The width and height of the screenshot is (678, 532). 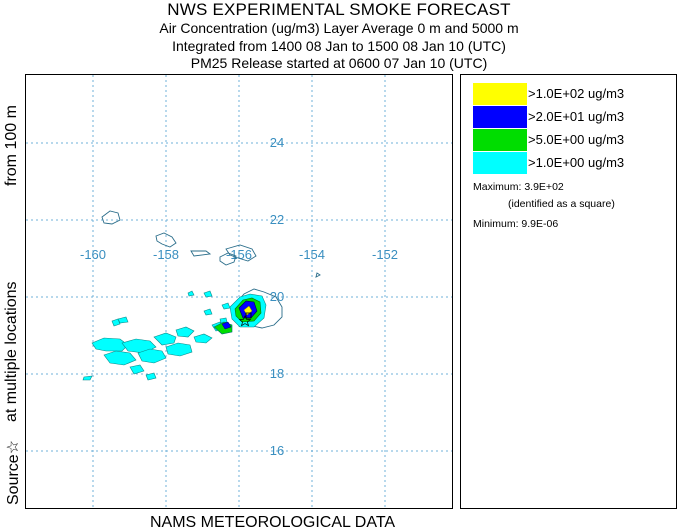 What do you see at coordinates (277, 450) in the screenshot?
I see `lat-label: 16` at bounding box center [277, 450].